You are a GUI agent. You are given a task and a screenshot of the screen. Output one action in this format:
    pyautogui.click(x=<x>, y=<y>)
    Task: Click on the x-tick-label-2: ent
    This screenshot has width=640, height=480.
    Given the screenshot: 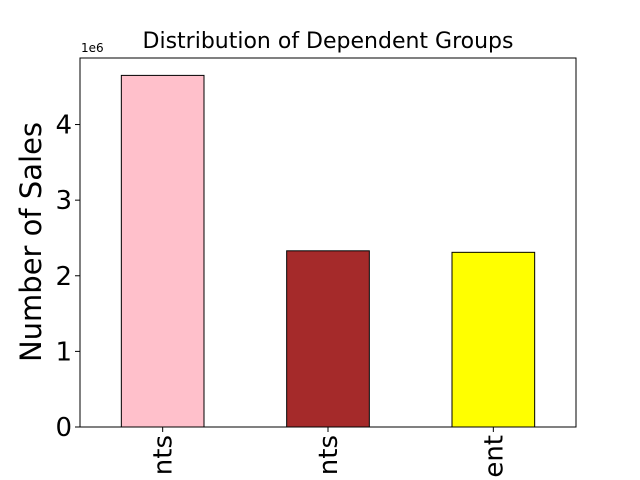 What is the action you would take?
    pyautogui.click(x=494, y=456)
    